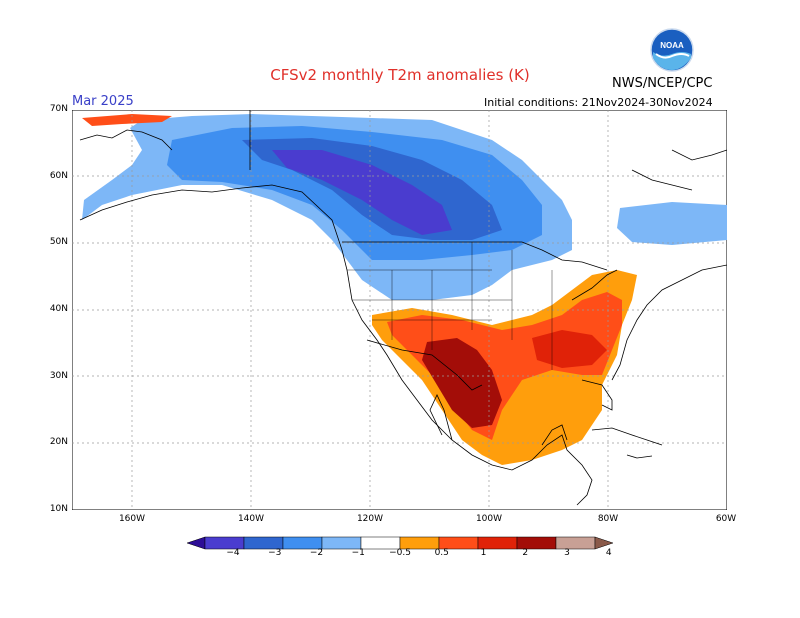  I want to click on state-borders, so click(450, 306).